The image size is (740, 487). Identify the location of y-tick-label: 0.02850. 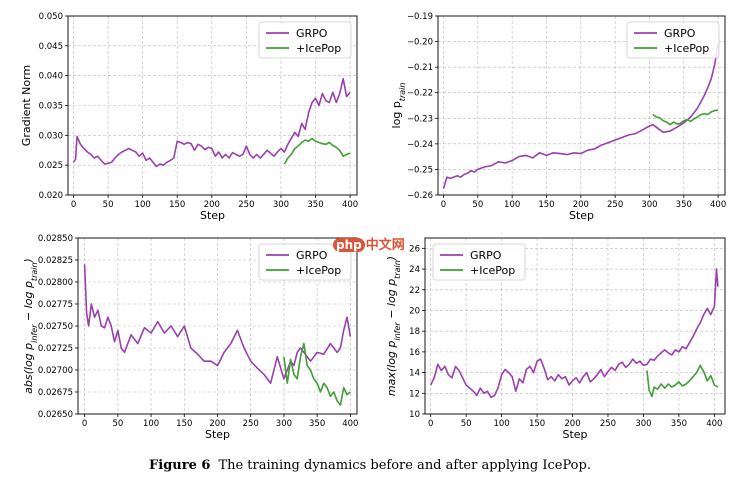
(55, 239).